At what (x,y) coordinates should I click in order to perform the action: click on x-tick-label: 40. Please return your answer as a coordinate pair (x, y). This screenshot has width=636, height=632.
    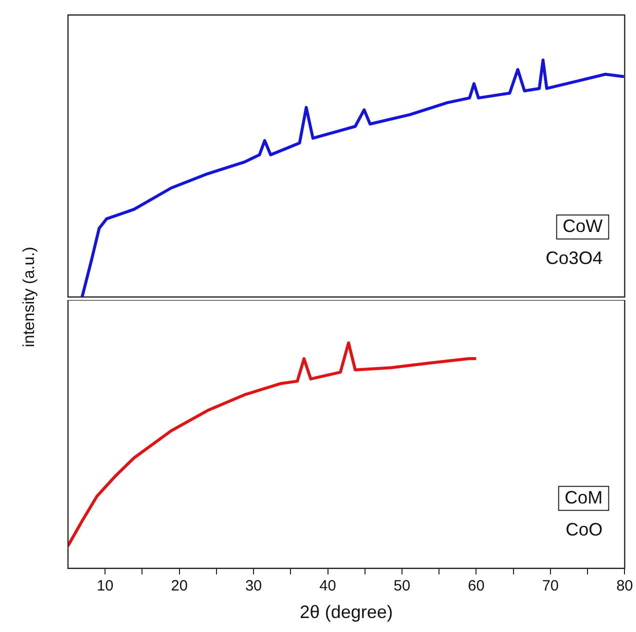
    Looking at the image, I should click on (327, 586).